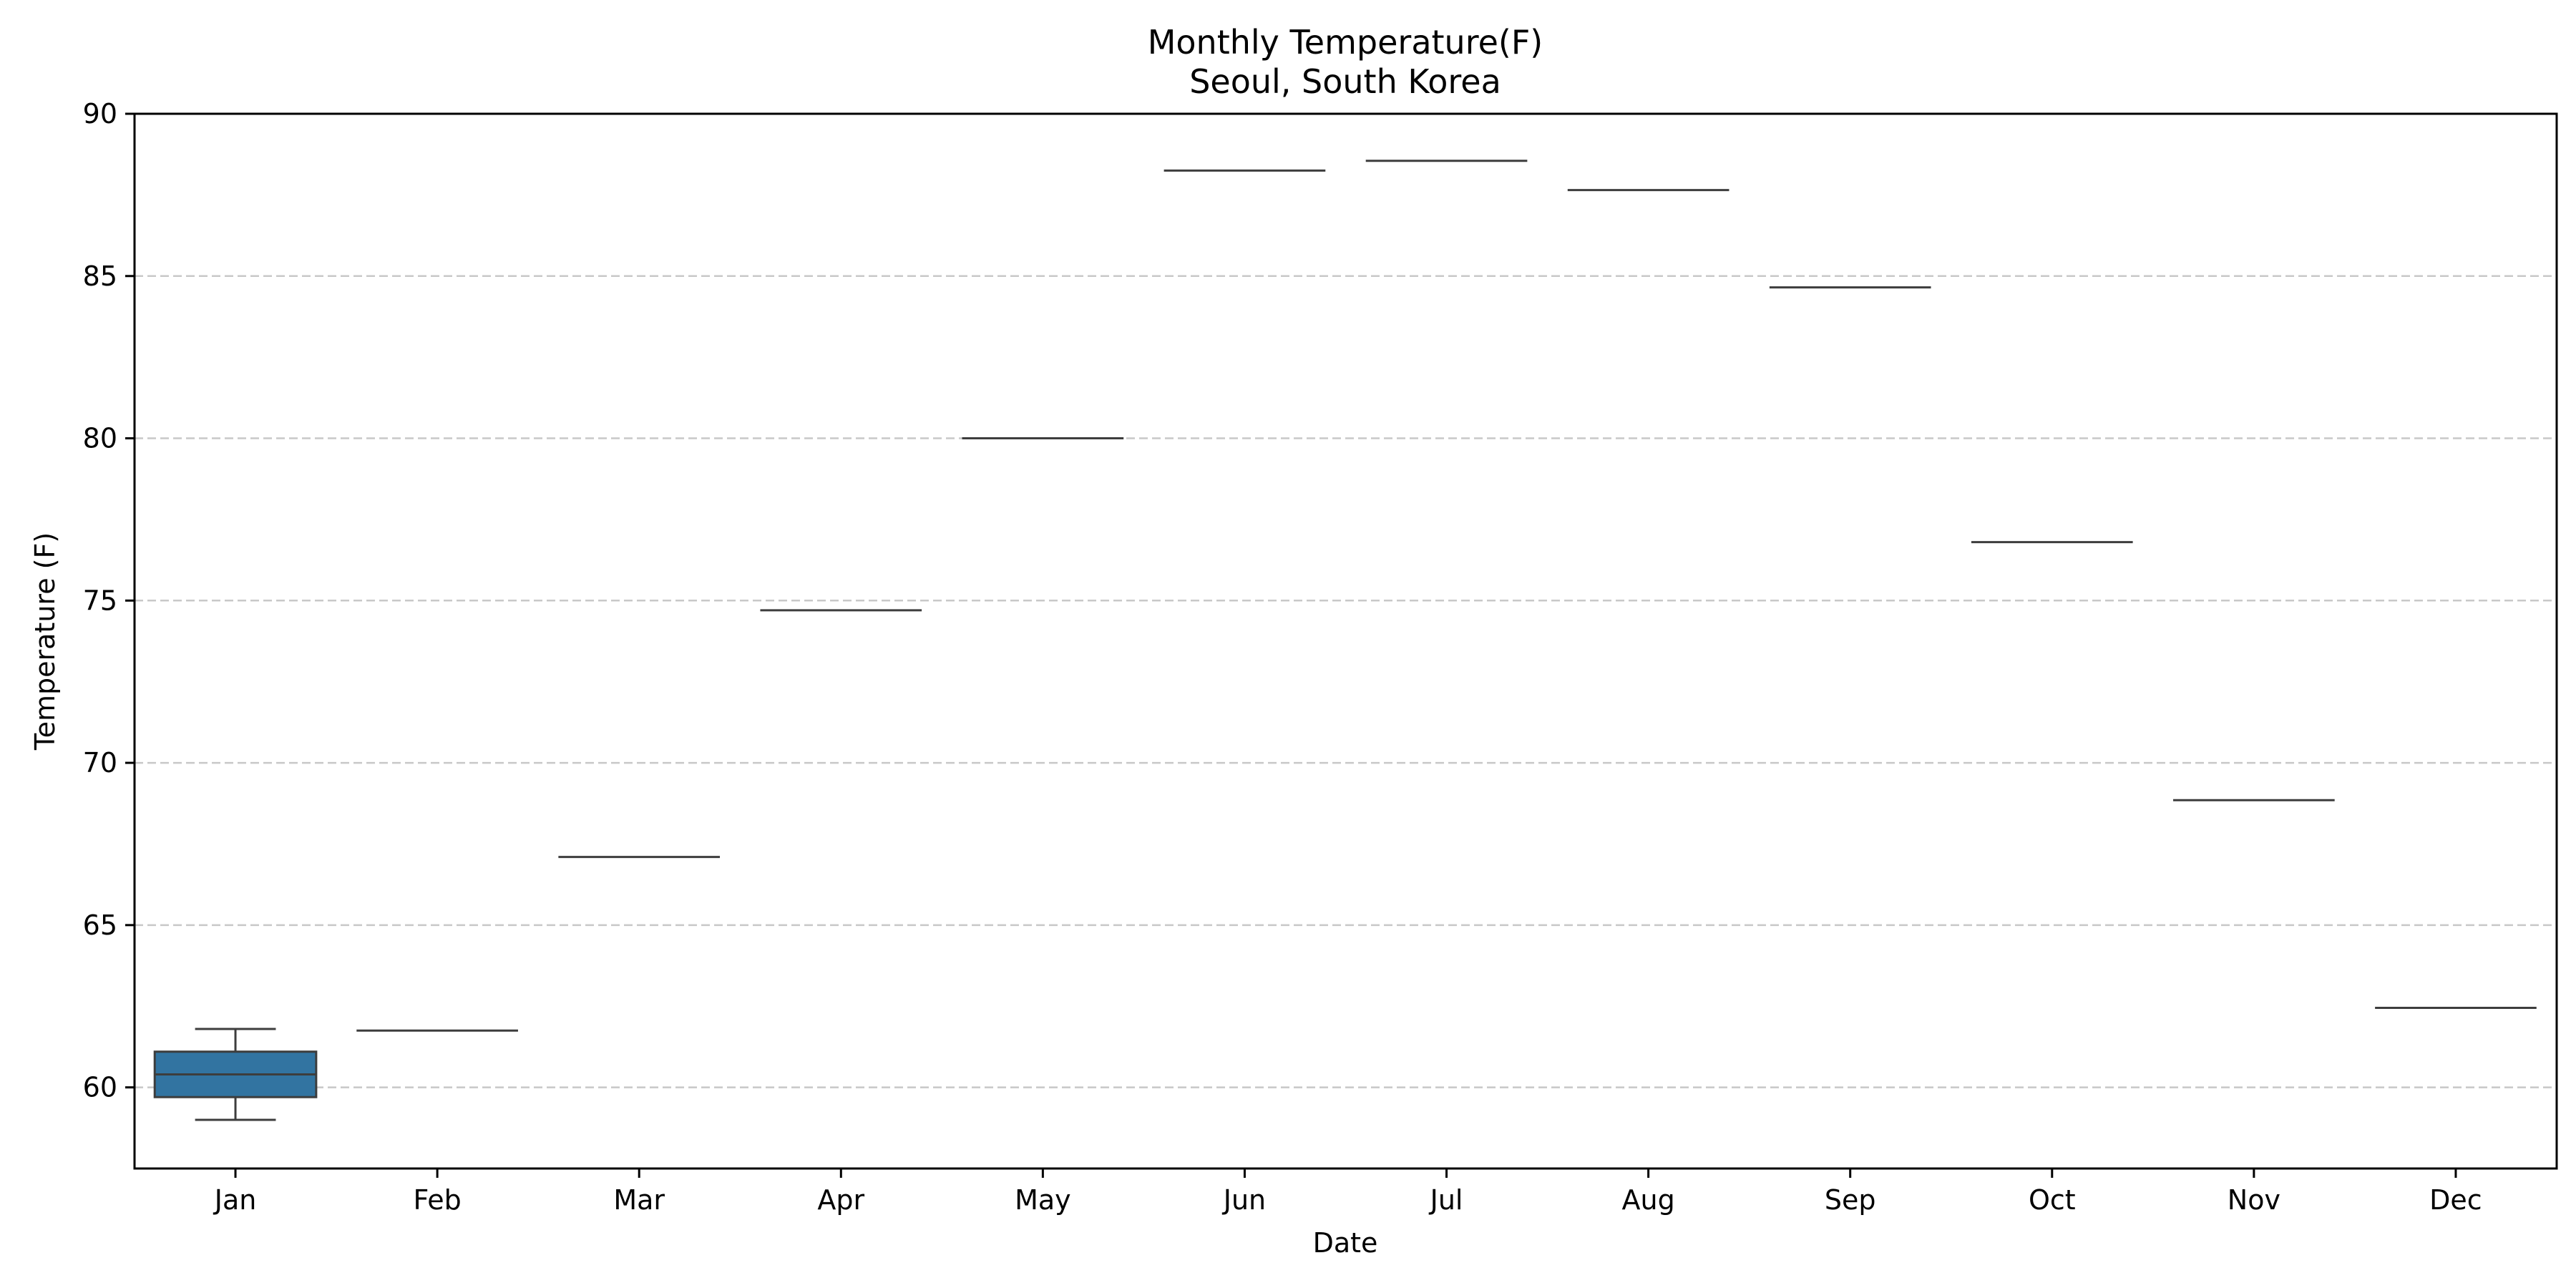 The height and width of the screenshot is (1288, 2576). I want to click on x-tick-label: Jan, so click(235, 1200).